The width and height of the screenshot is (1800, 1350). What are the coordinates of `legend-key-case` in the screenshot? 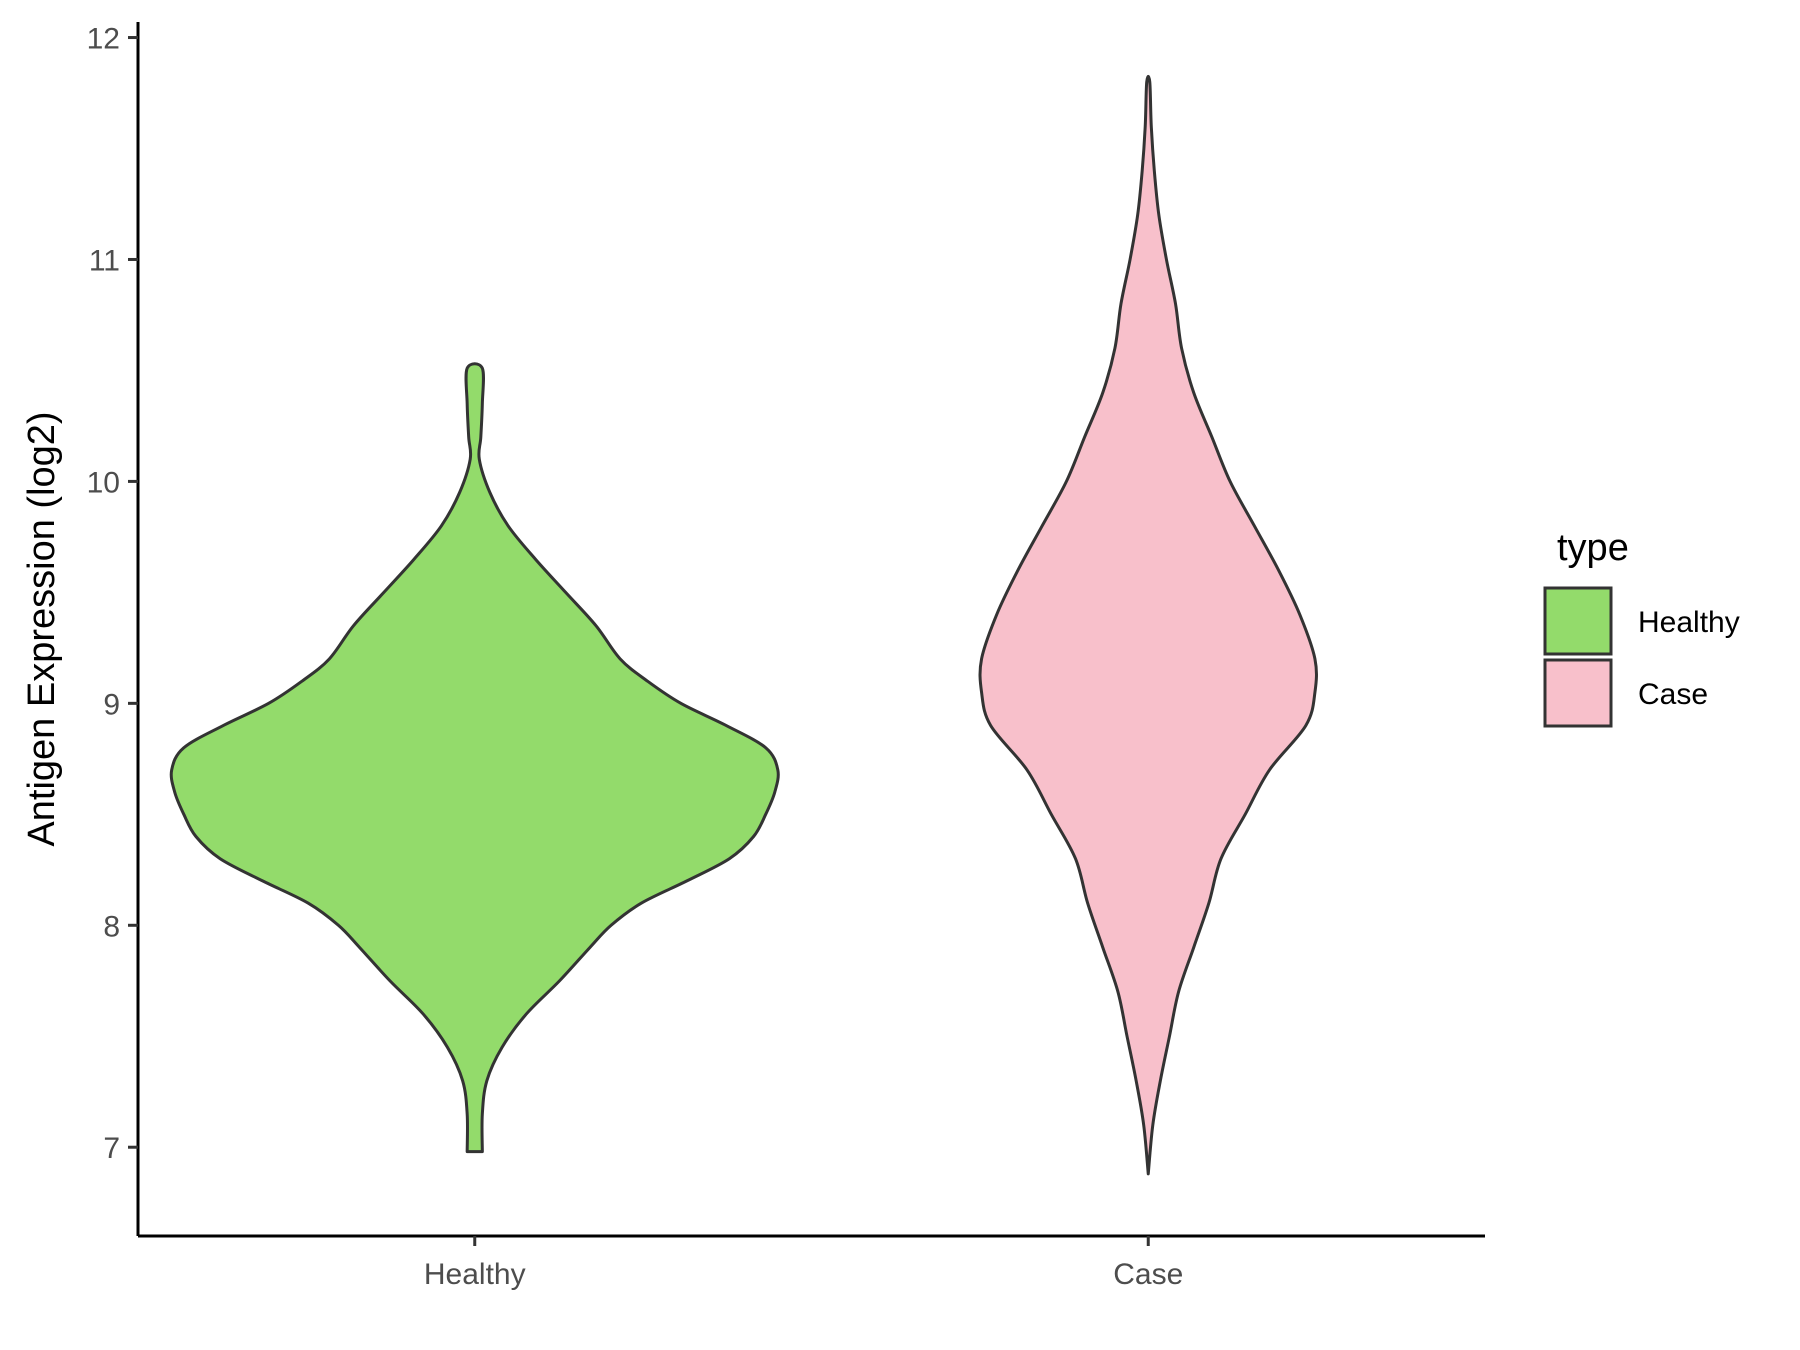 It's located at (1578, 693).